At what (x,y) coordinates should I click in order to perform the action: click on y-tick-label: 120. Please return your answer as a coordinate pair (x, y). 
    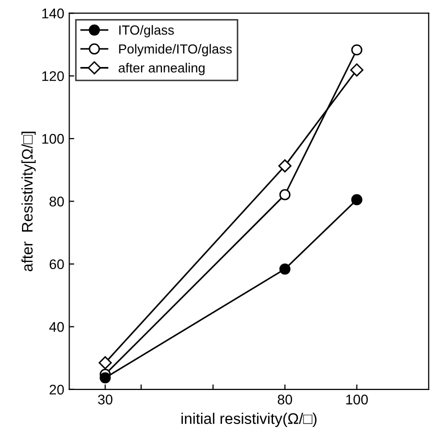
    Looking at the image, I should click on (53, 76).